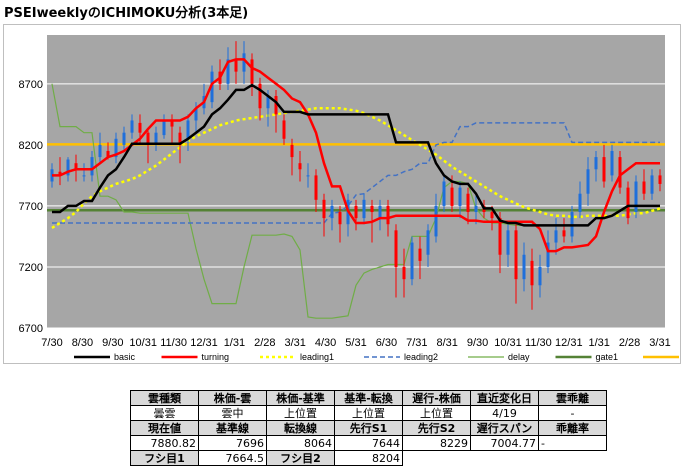  Describe the element at coordinates (300, 398) in the screenshot. I see `table-header-cell: 株価-基準` at that location.